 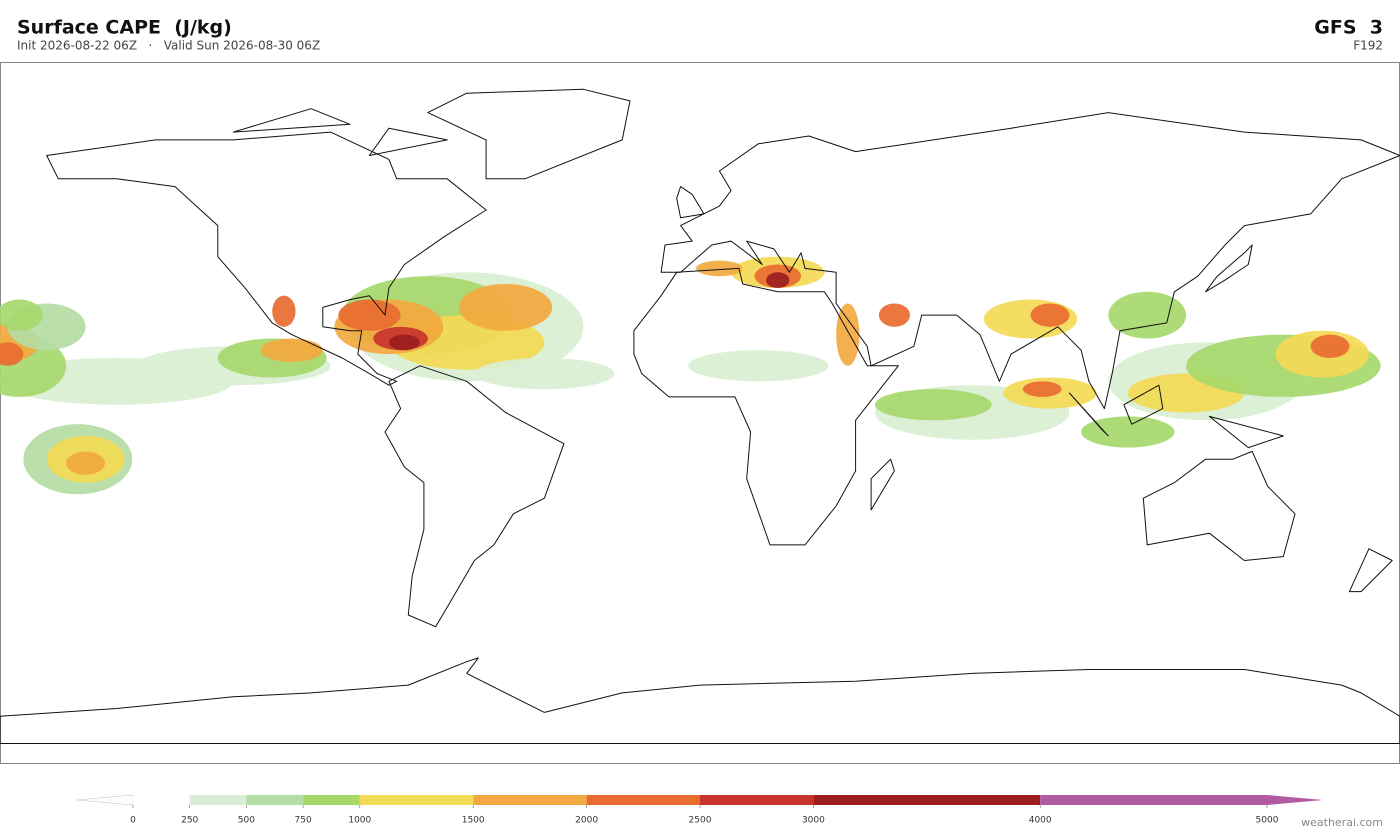 What do you see at coordinates (699, 810) in the screenshot?
I see `colorbar: 0 250 500 750 1000 1500 2000 2500 3000 4000 5000` at bounding box center [699, 810].